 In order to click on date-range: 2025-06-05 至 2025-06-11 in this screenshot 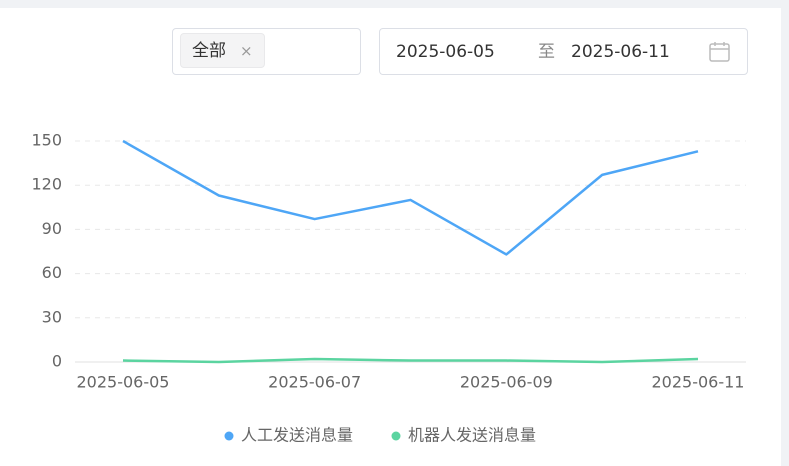, I will do `click(563, 51)`.